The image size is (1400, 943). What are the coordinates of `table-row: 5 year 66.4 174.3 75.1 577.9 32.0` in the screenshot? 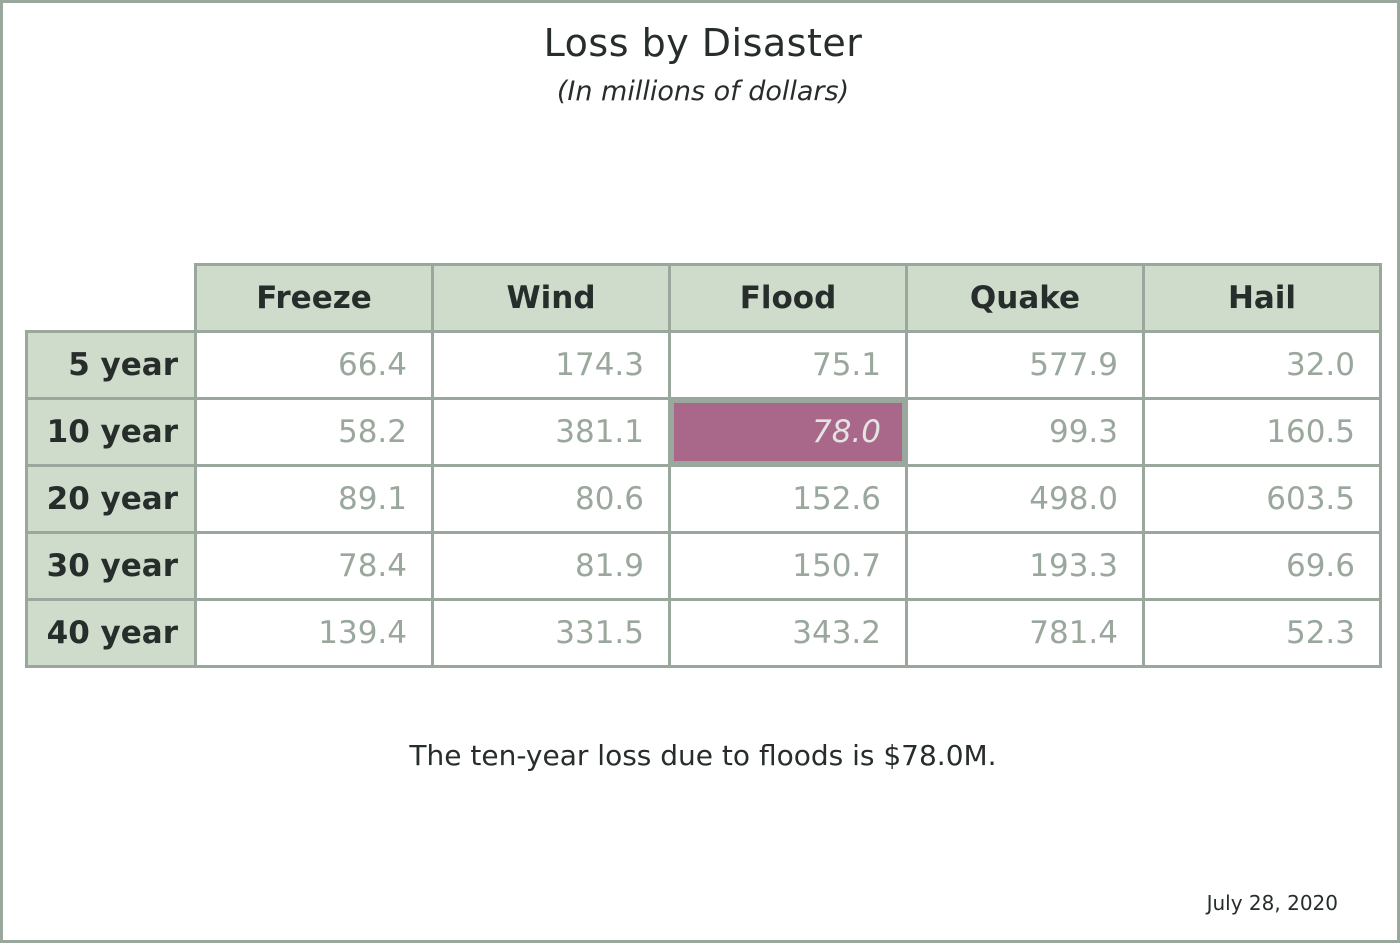 It's located at (703, 365).